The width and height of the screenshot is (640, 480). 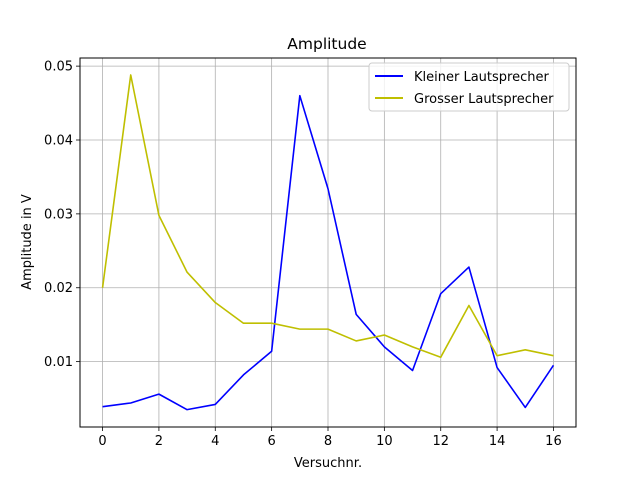 What do you see at coordinates (481, 77) in the screenshot?
I see `legend-label-series-1: Kleiner Lautsprecher` at bounding box center [481, 77].